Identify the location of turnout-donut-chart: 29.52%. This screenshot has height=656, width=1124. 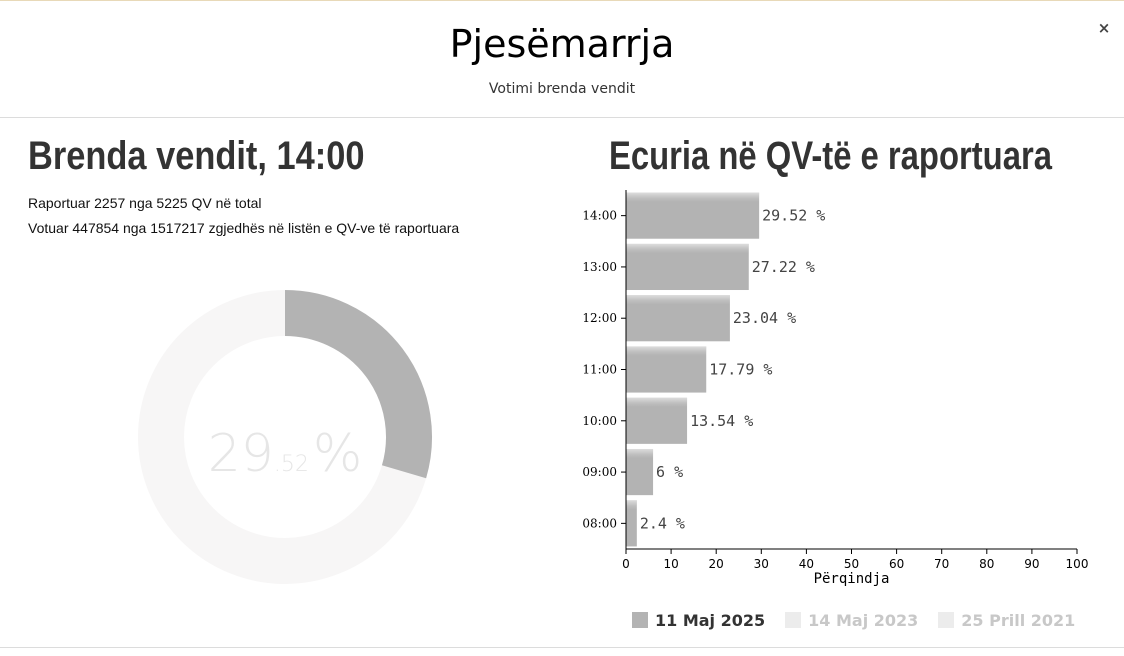
(285, 437).